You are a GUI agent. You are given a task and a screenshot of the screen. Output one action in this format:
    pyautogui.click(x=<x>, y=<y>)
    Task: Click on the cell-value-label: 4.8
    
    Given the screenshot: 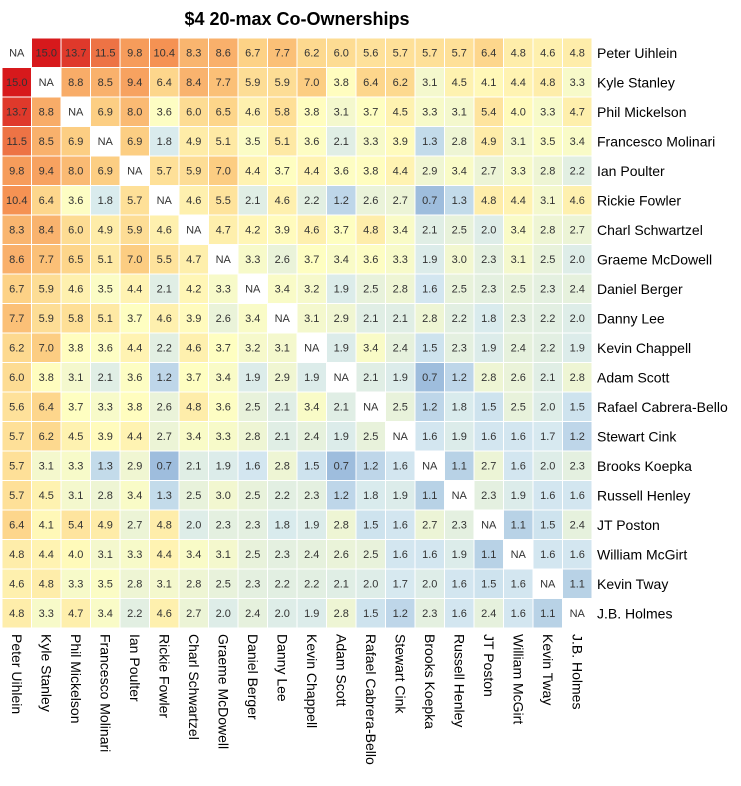 What is the action you would take?
    pyautogui.click(x=16, y=614)
    